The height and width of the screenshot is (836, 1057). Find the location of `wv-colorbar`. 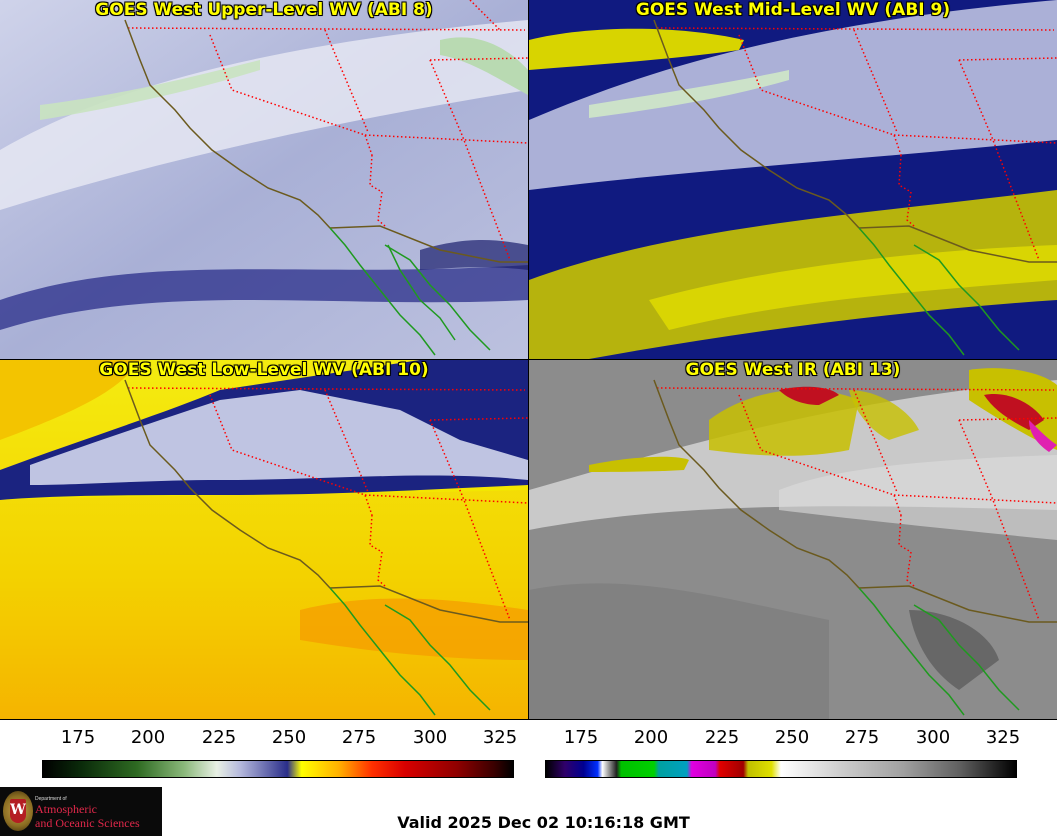

wv-colorbar is located at coordinates (278, 769).